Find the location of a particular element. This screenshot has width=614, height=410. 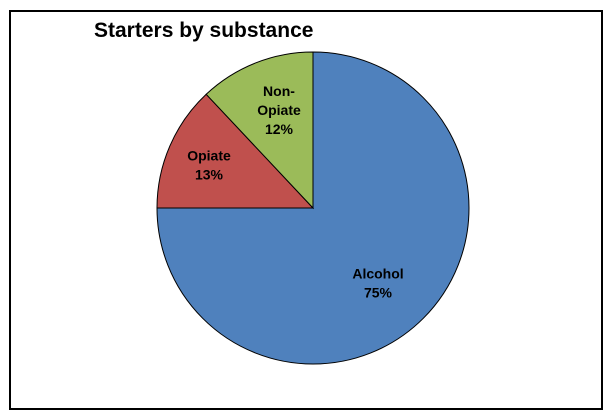

slice-label-line: 75% is located at coordinates (378, 293).